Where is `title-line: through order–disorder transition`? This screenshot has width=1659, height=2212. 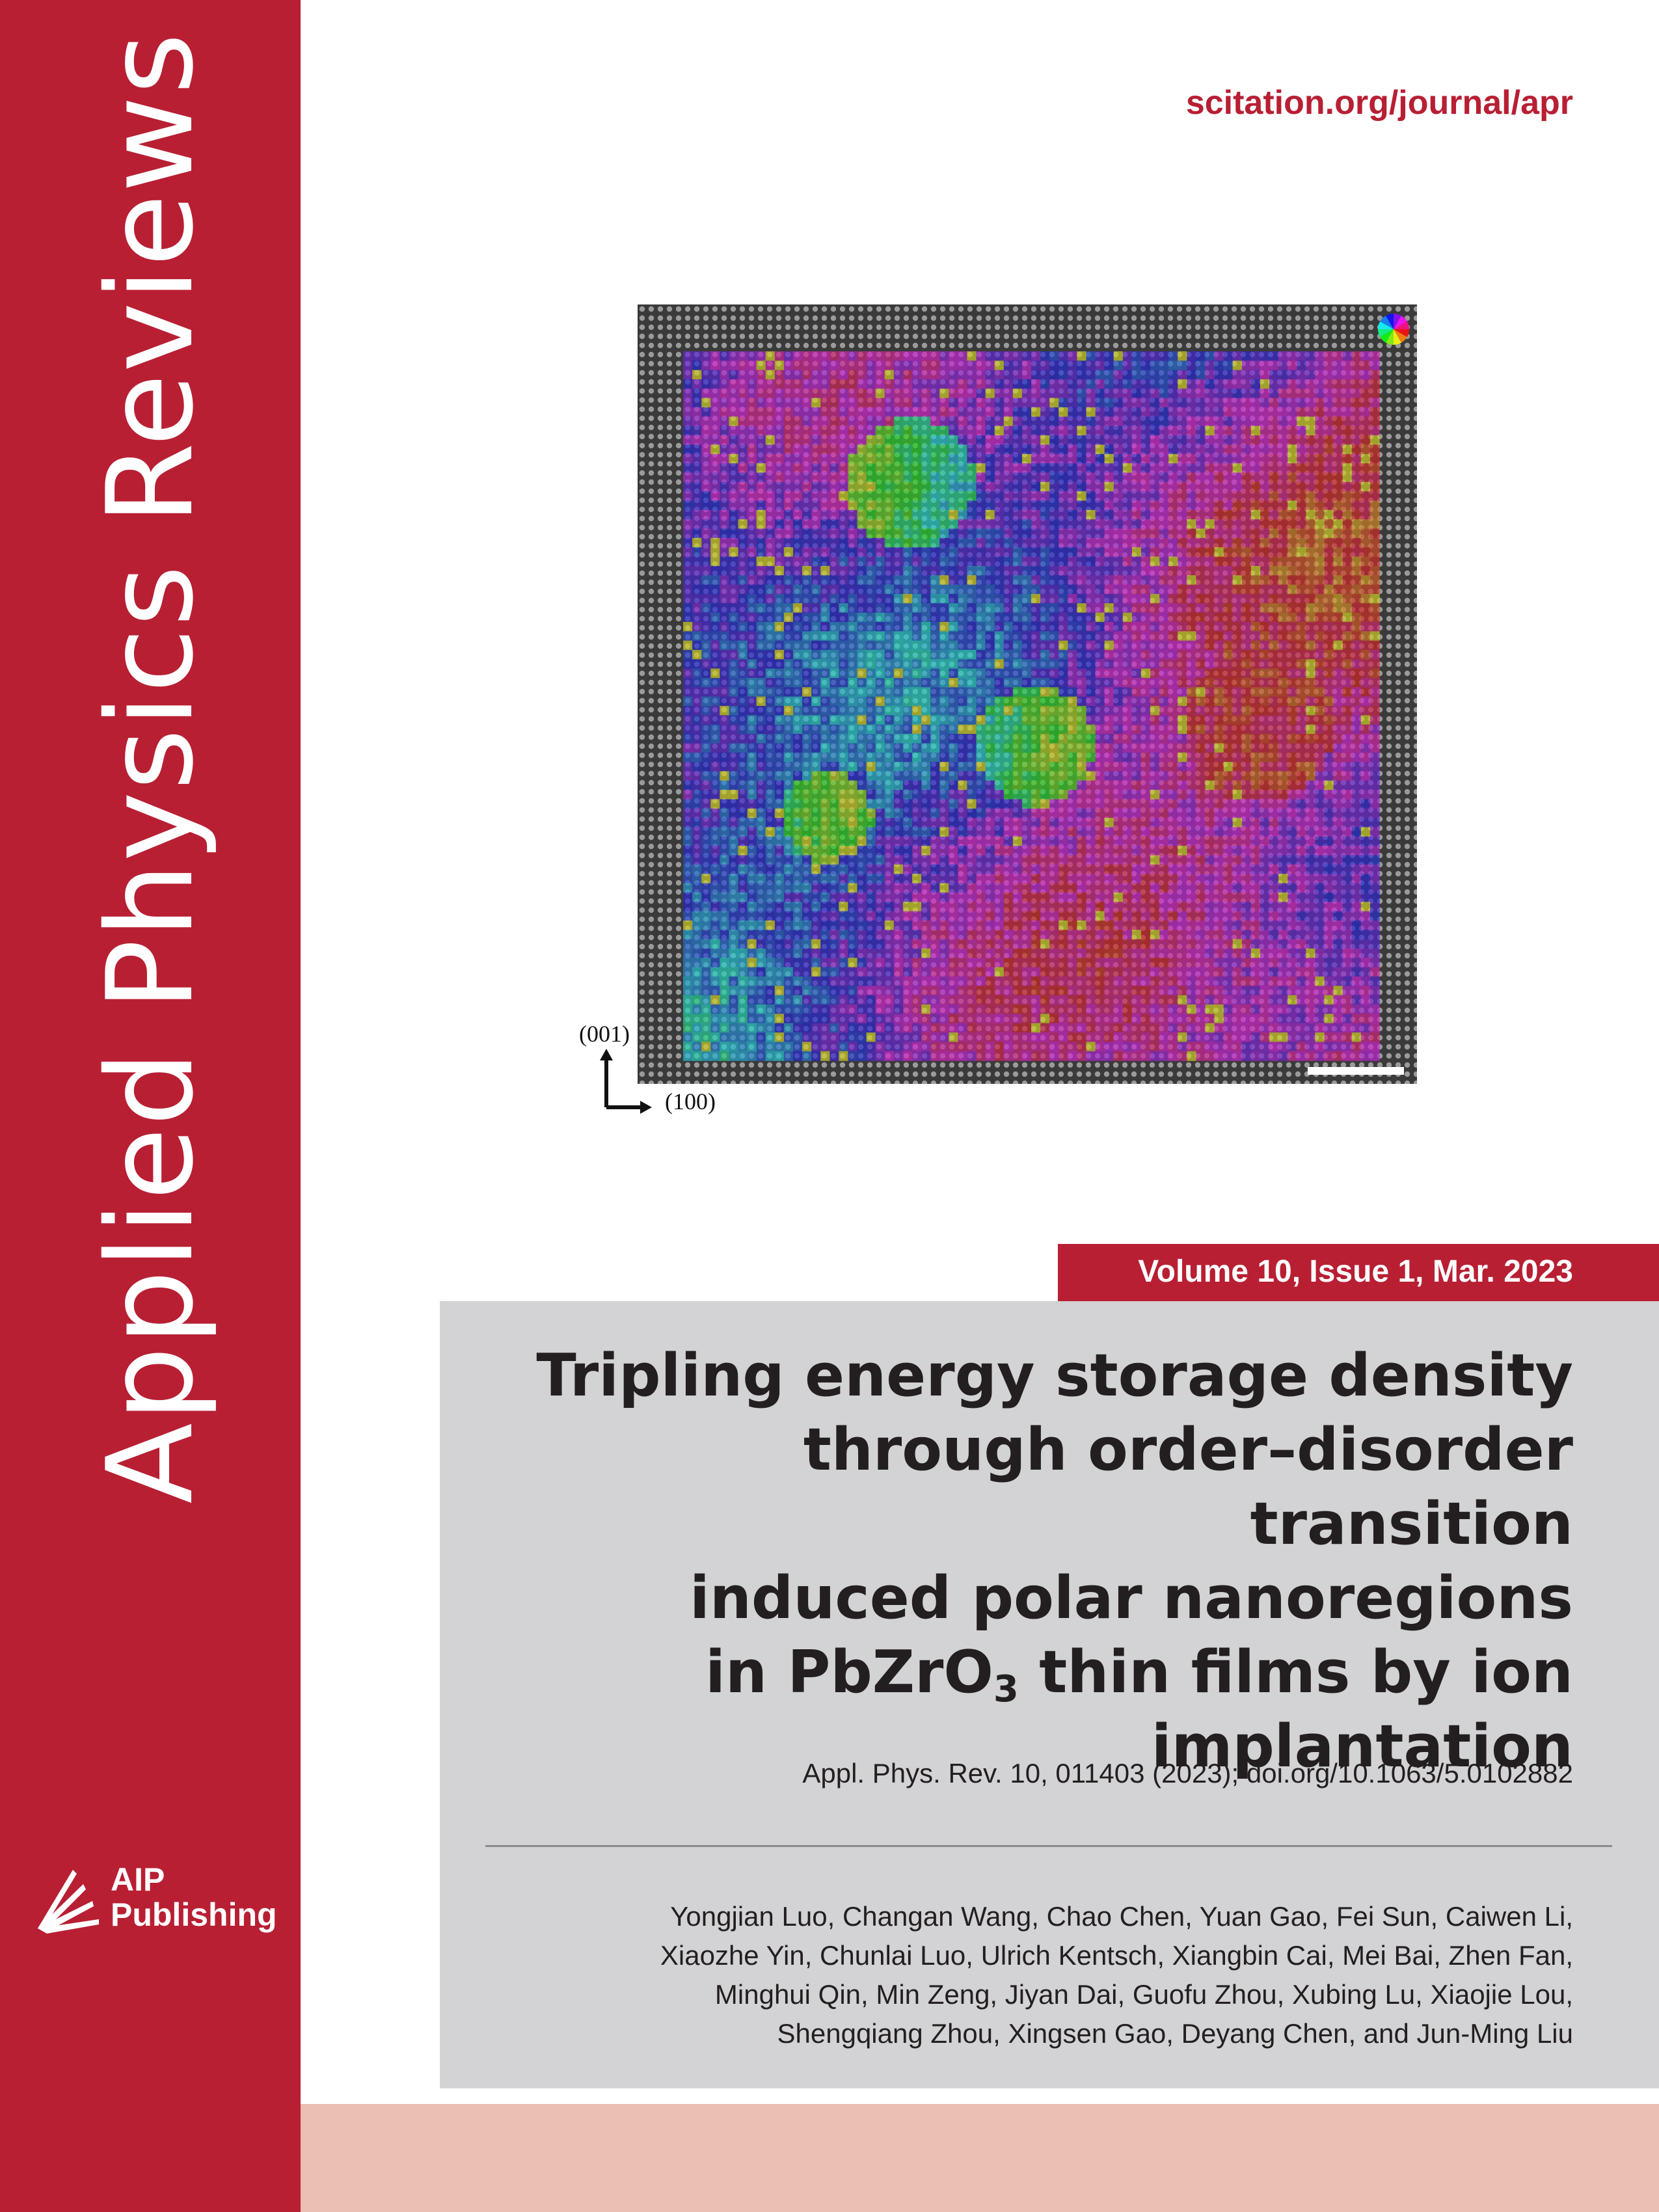
title-line: through order–disorder transition is located at coordinates (1188, 1487).